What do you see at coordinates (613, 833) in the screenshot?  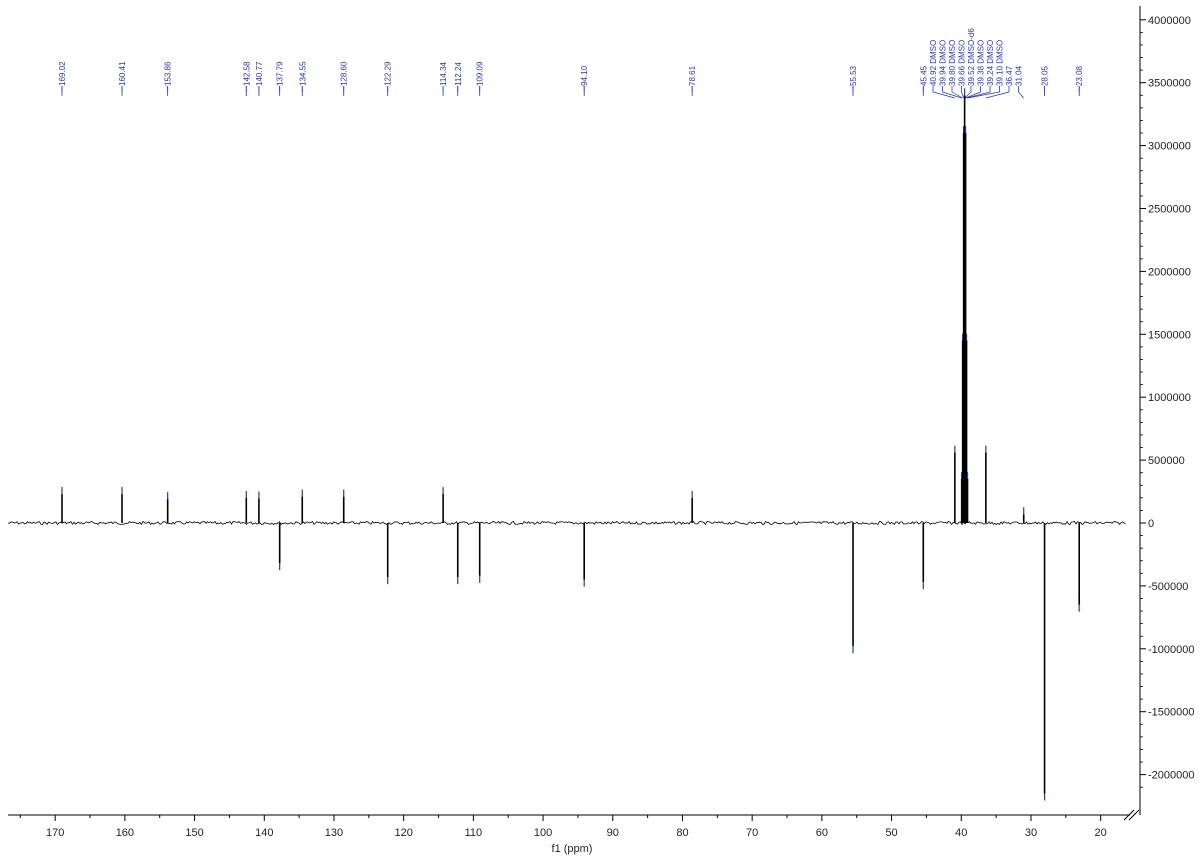 I see `x-tick-label-8: 90` at bounding box center [613, 833].